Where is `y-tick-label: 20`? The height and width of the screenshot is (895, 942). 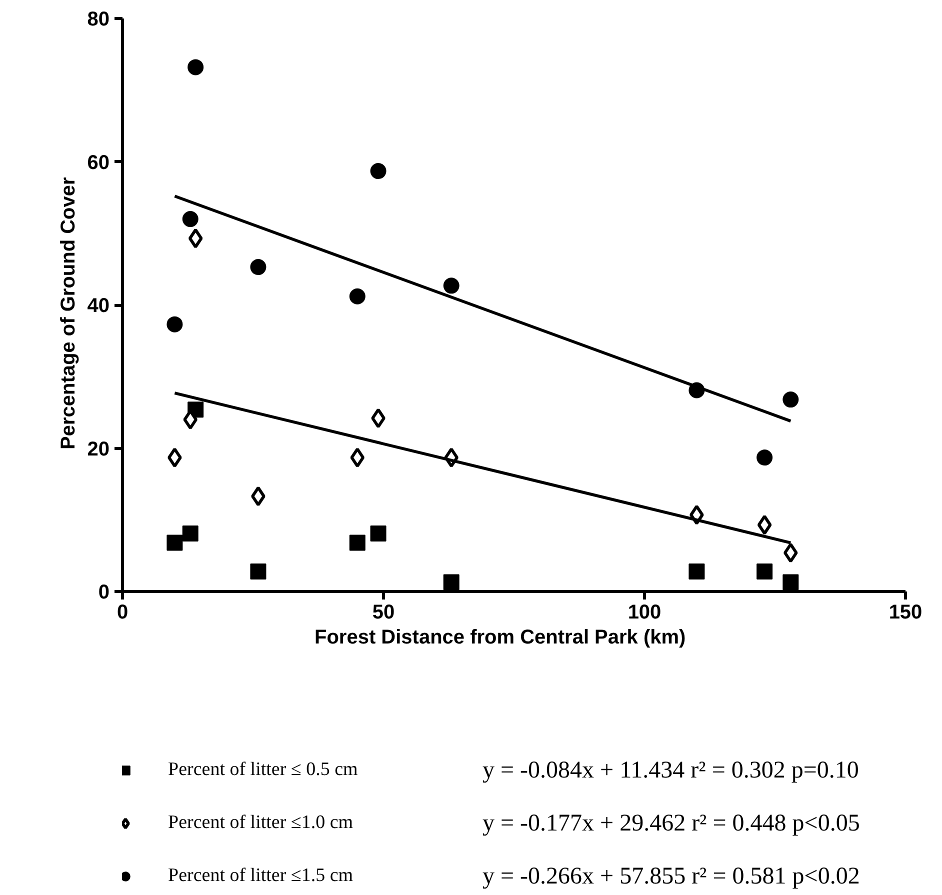
y-tick-label: 20 is located at coordinates (98, 449).